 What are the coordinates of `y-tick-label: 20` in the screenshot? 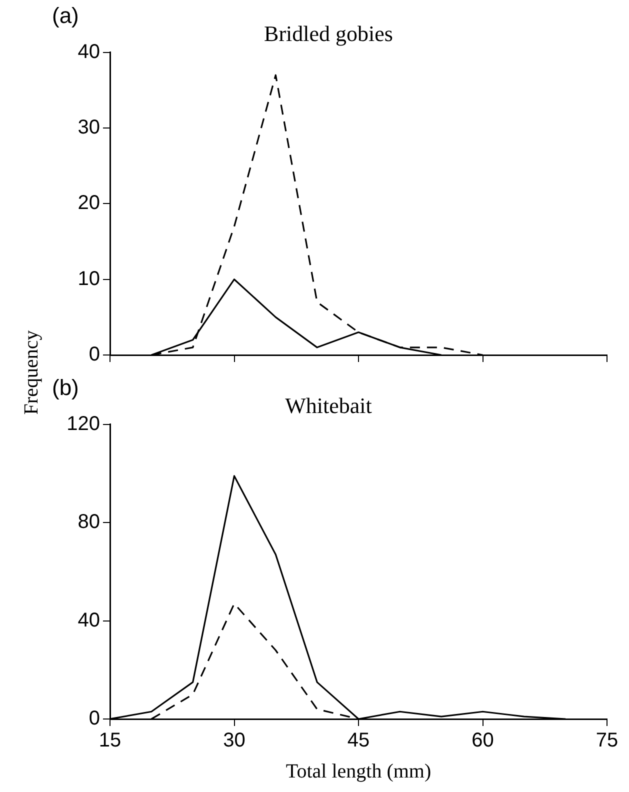 It's located at (89, 203).